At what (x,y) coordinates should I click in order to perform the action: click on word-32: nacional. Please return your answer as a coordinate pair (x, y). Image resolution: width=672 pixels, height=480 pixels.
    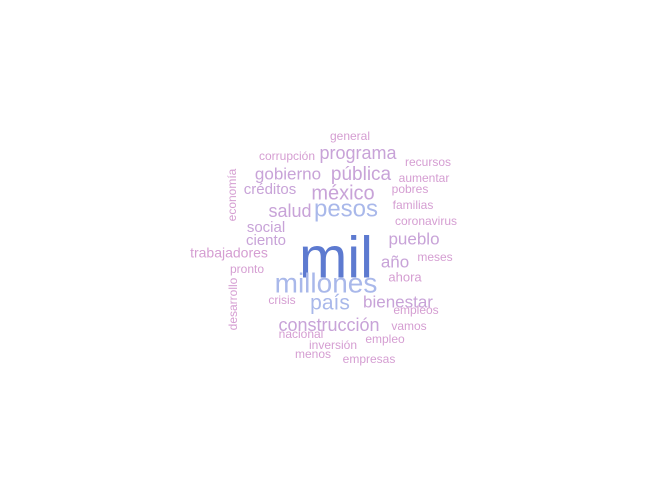
    Looking at the image, I should click on (301, 334).